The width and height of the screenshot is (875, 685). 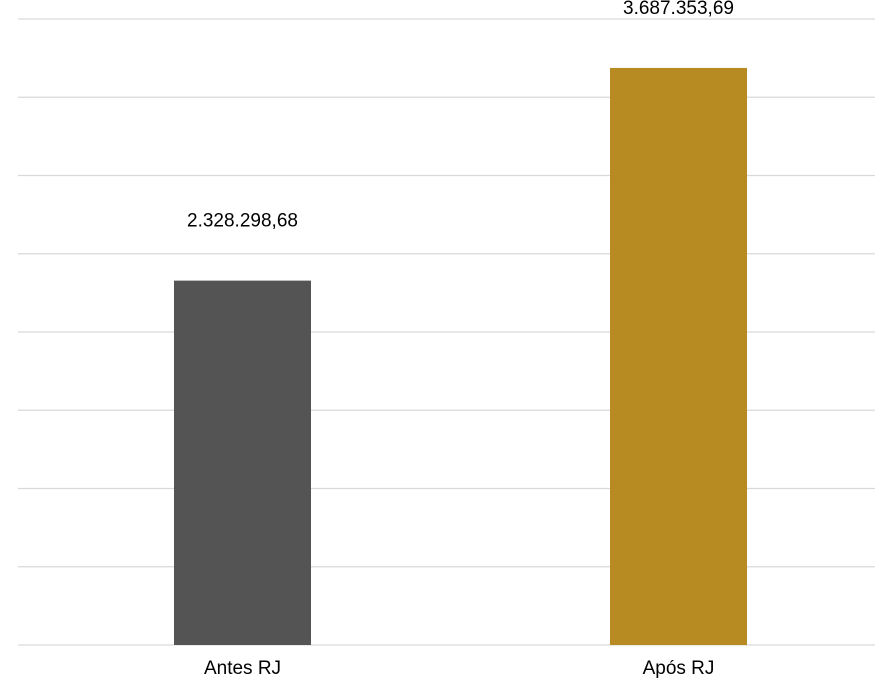 I want to click on x-axis-tick-label: Antes RJ, so click(x=242, y=668).